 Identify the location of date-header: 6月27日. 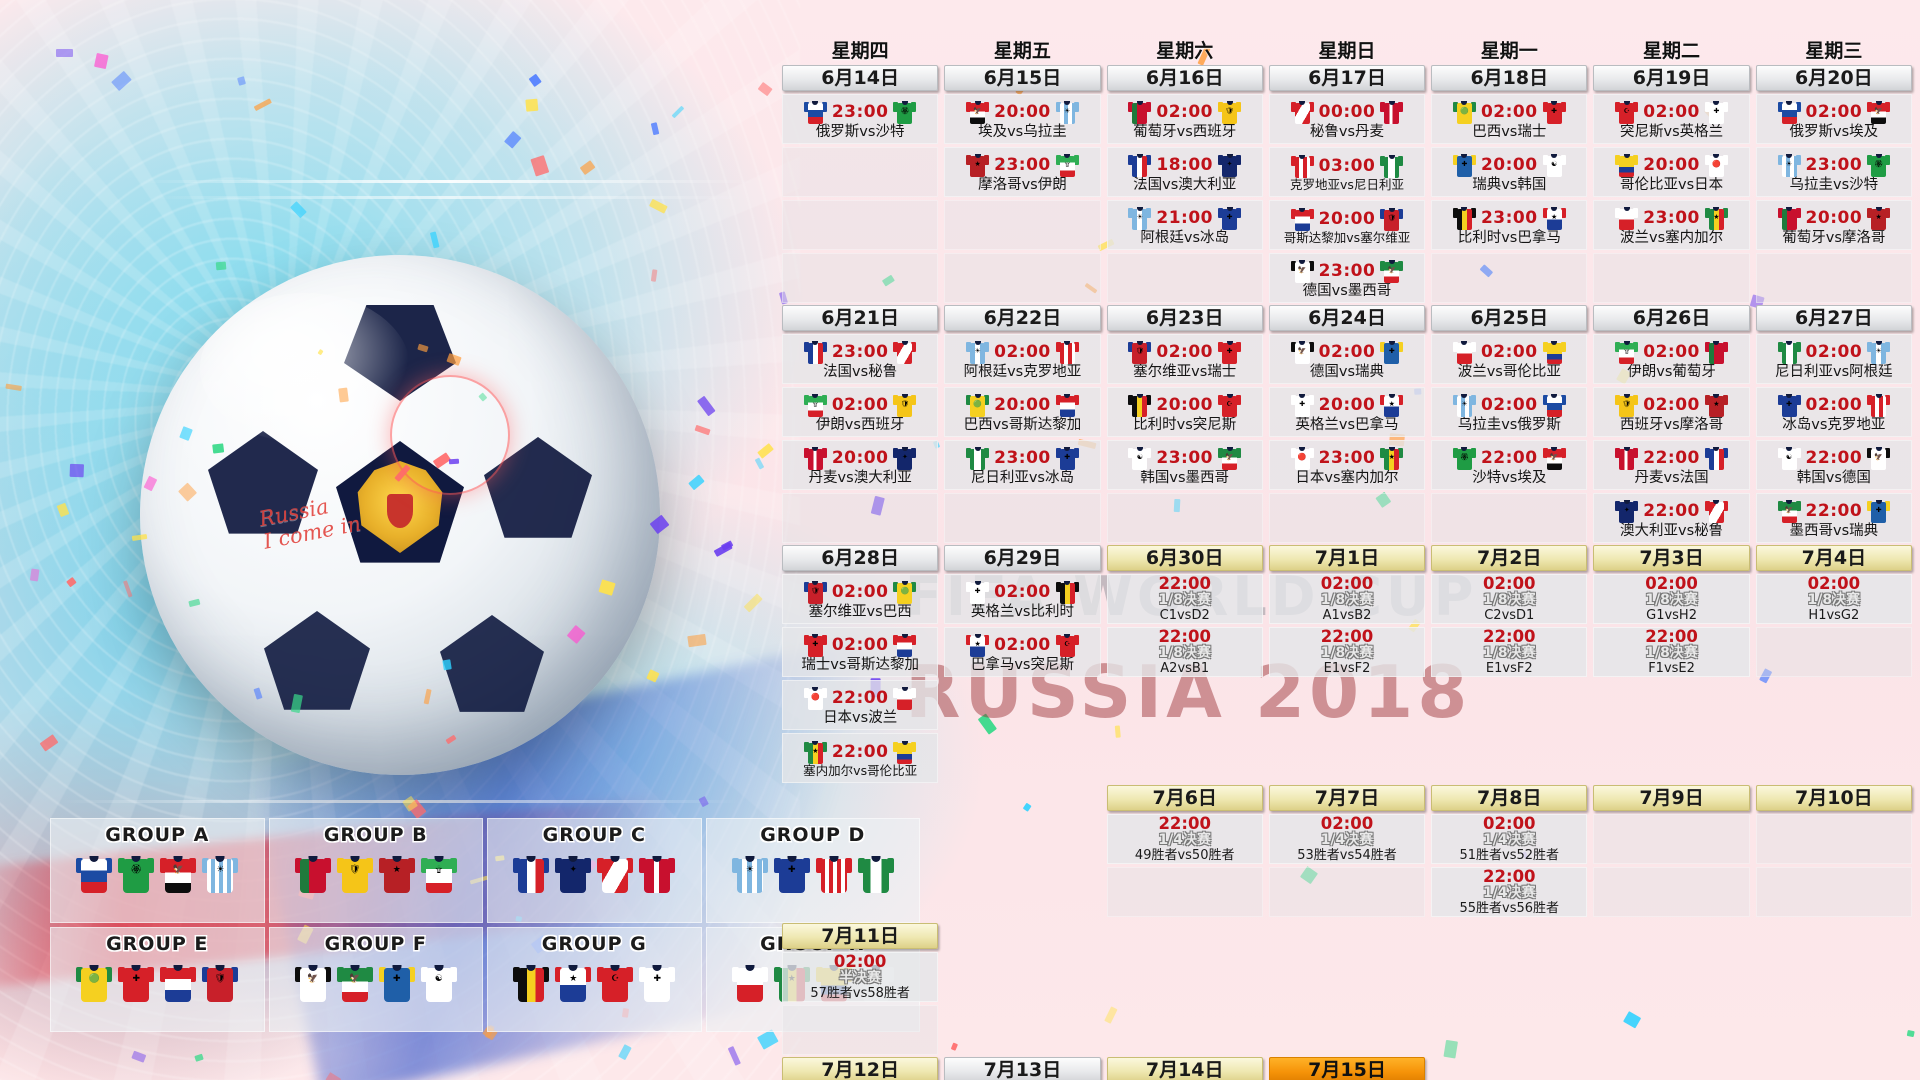
(1833, 318).